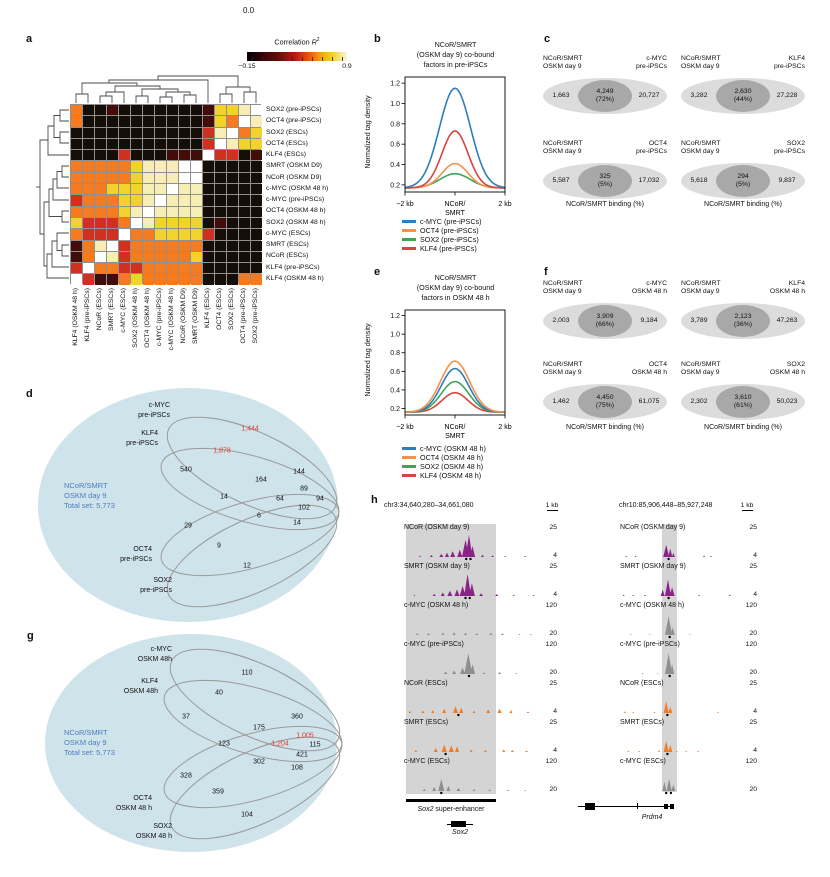  I want to click on venn-count: 144, so click(299, 472).